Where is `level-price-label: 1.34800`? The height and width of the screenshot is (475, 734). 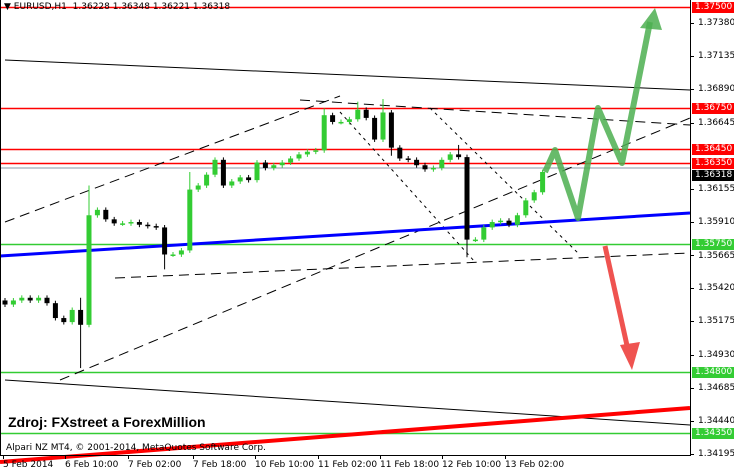 level-price-label: 1.34800 is located at coordinates (713, 372).